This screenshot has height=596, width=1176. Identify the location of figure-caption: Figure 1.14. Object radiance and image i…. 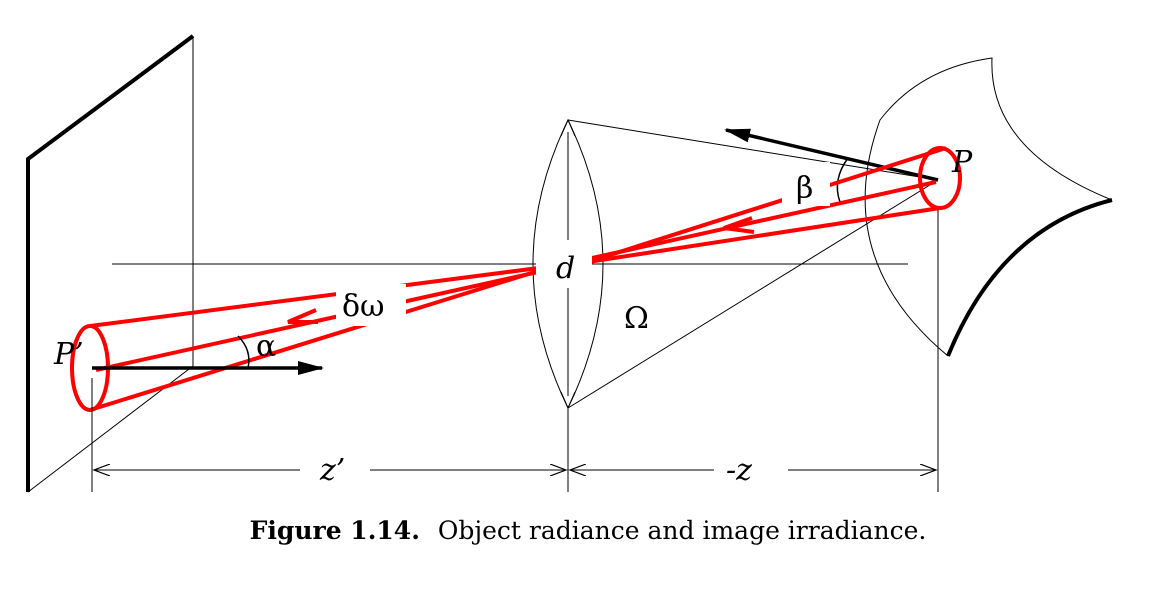
(588, 530).